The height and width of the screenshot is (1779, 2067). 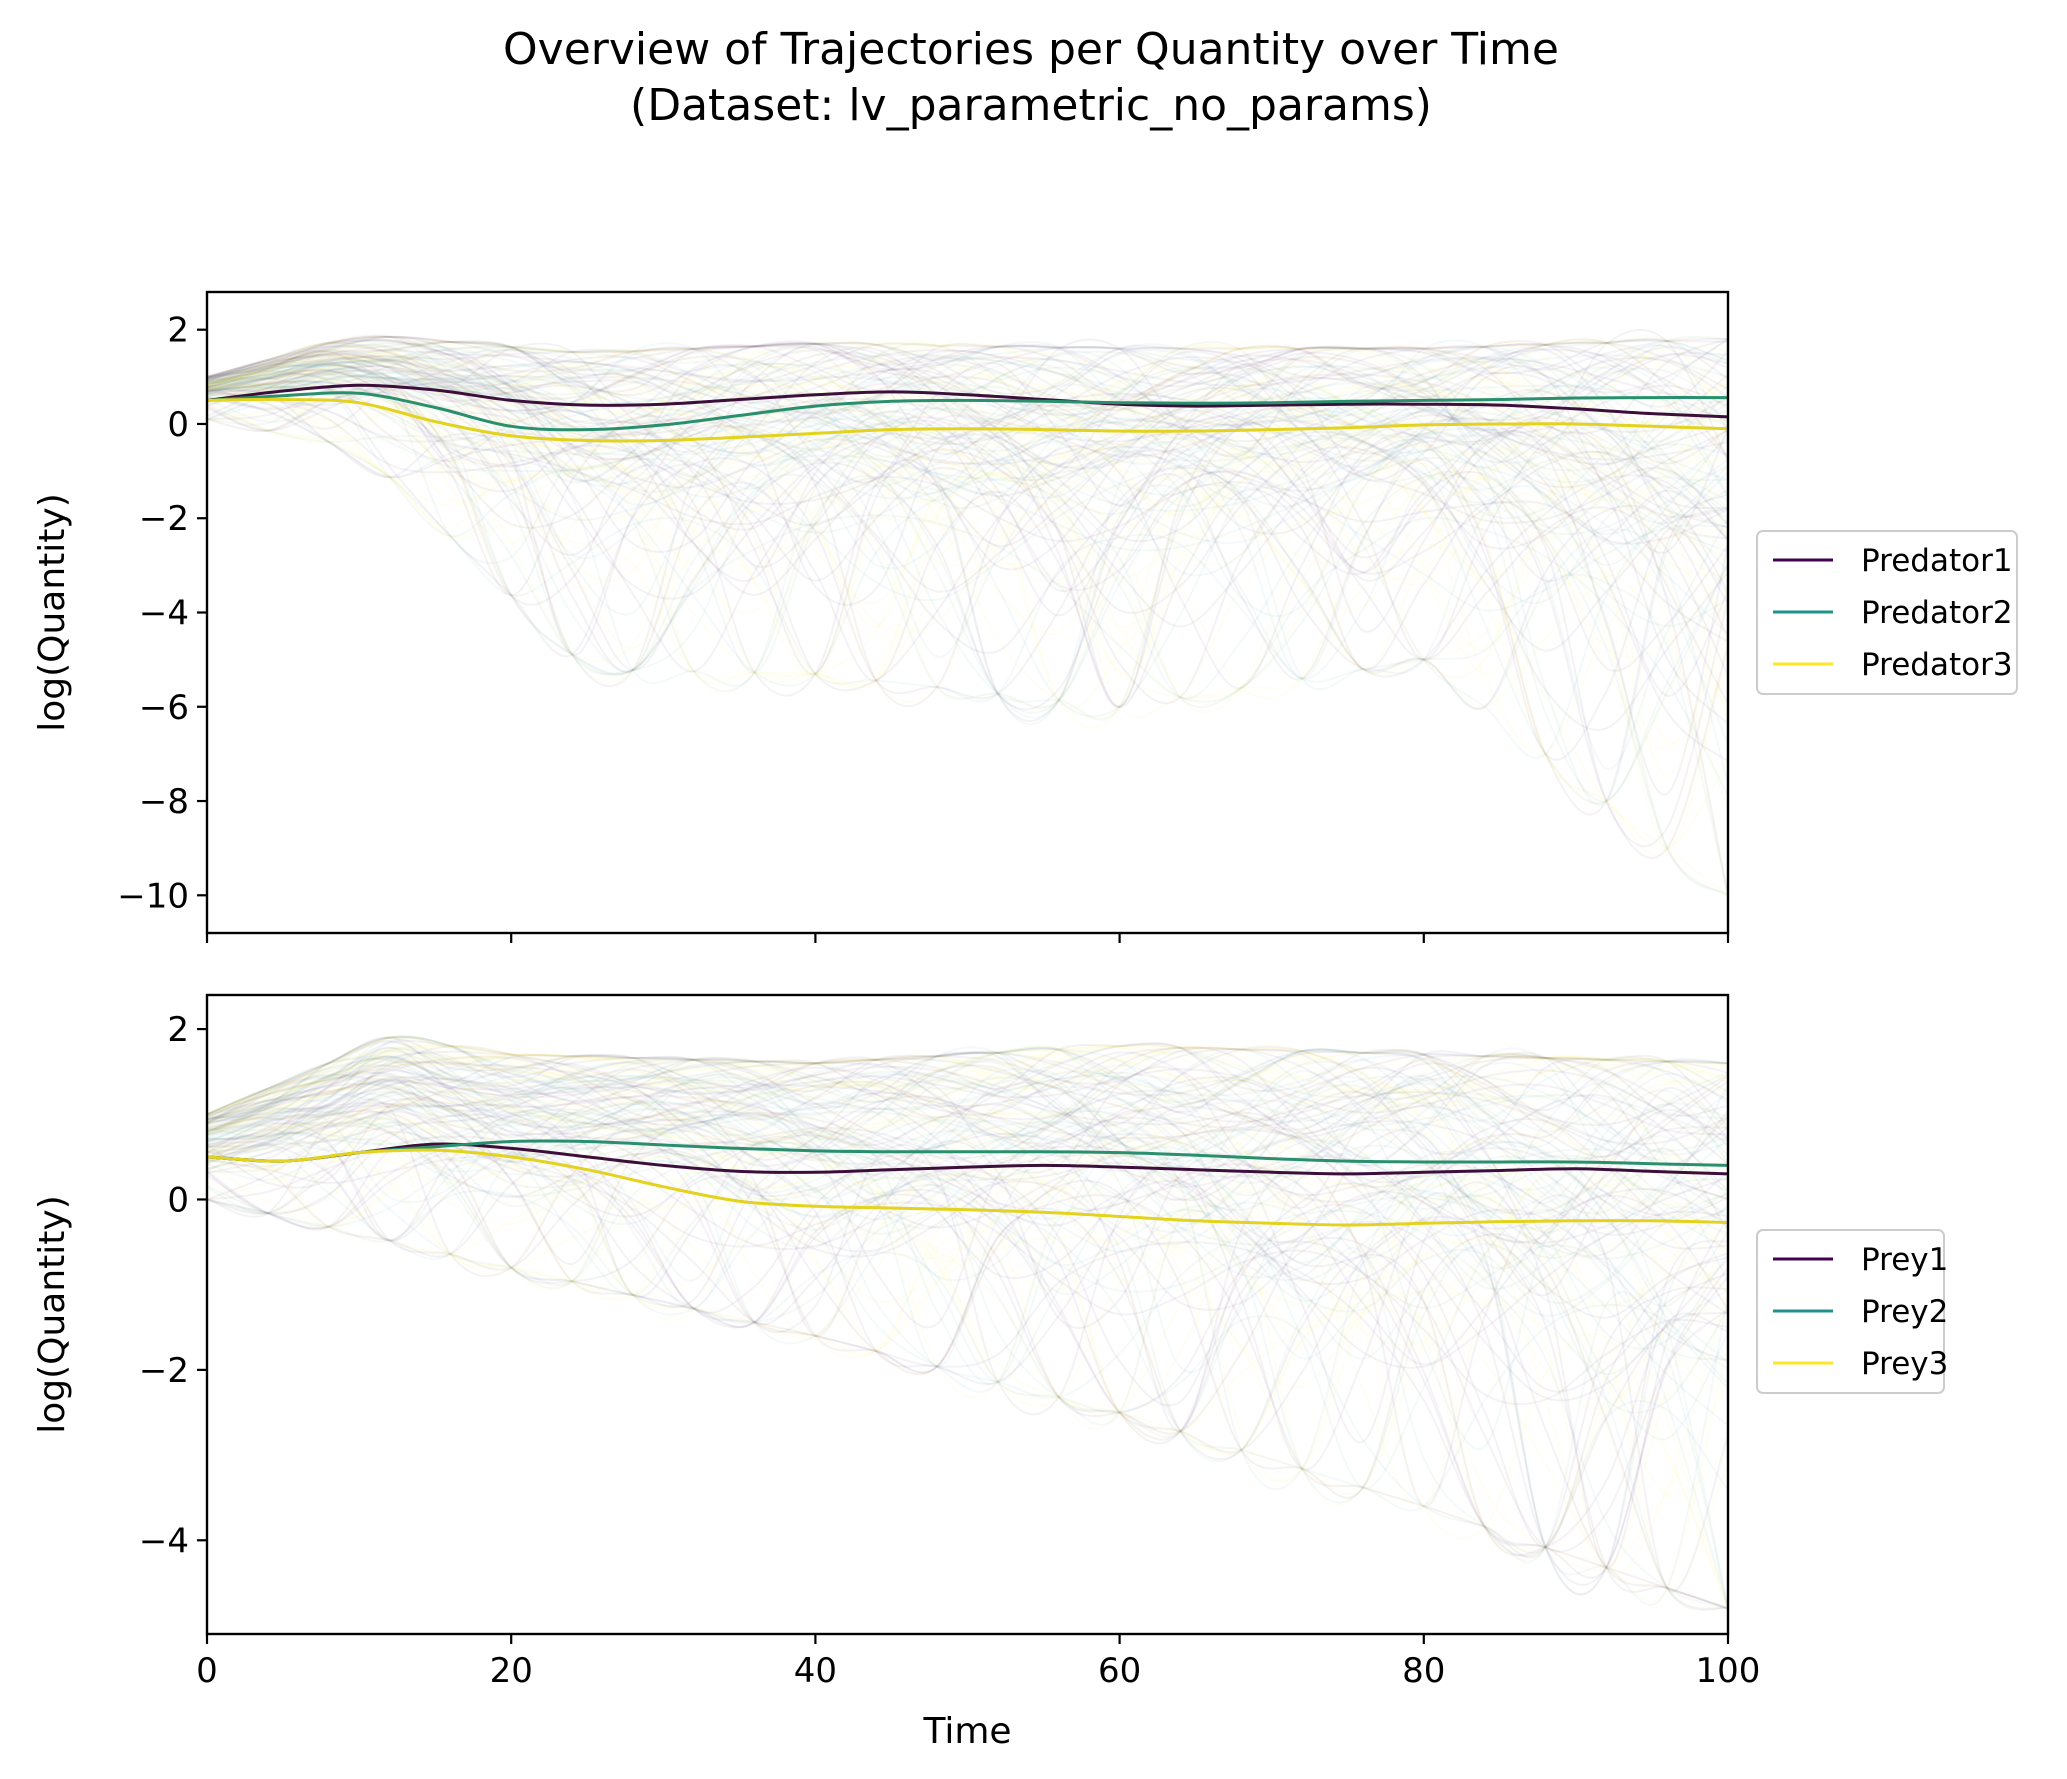 What do you see at coordinates (967, 1153) in the screenshot?
I see `series-line-prey2` at bounding box center [967, 1153].